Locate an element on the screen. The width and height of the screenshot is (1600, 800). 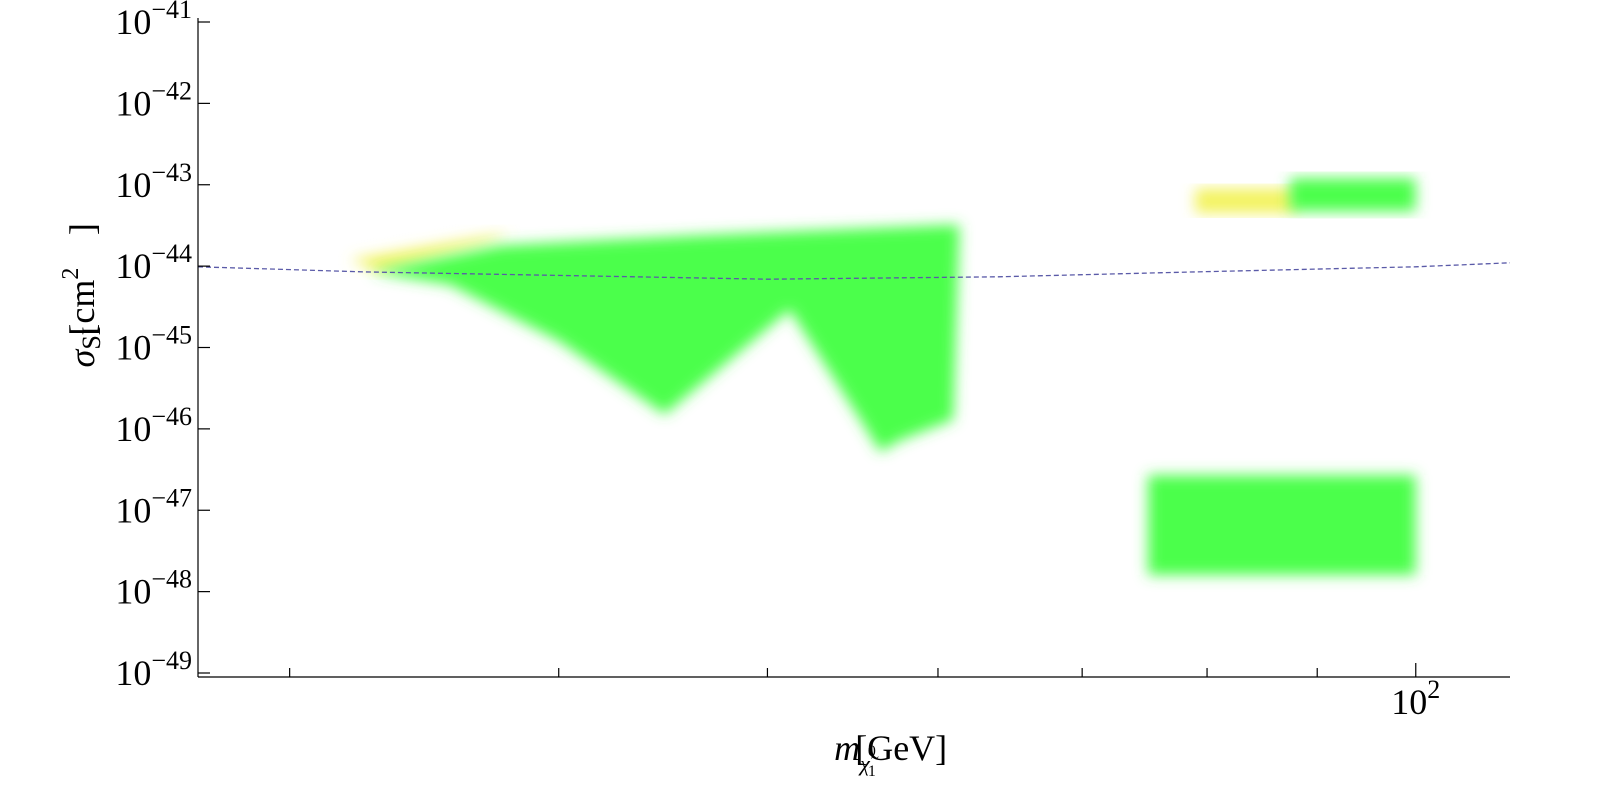
y-tick-label: 10−49 is located at coordinates (153, 669).